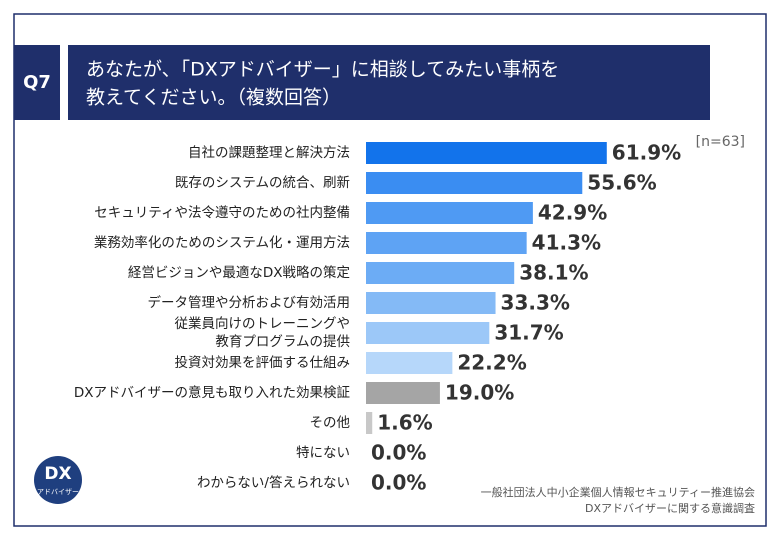  What do you see at coordinates (646, 153) in the screenshot?
I see `value-label: 61.9%` at bounding box center [646, 153].